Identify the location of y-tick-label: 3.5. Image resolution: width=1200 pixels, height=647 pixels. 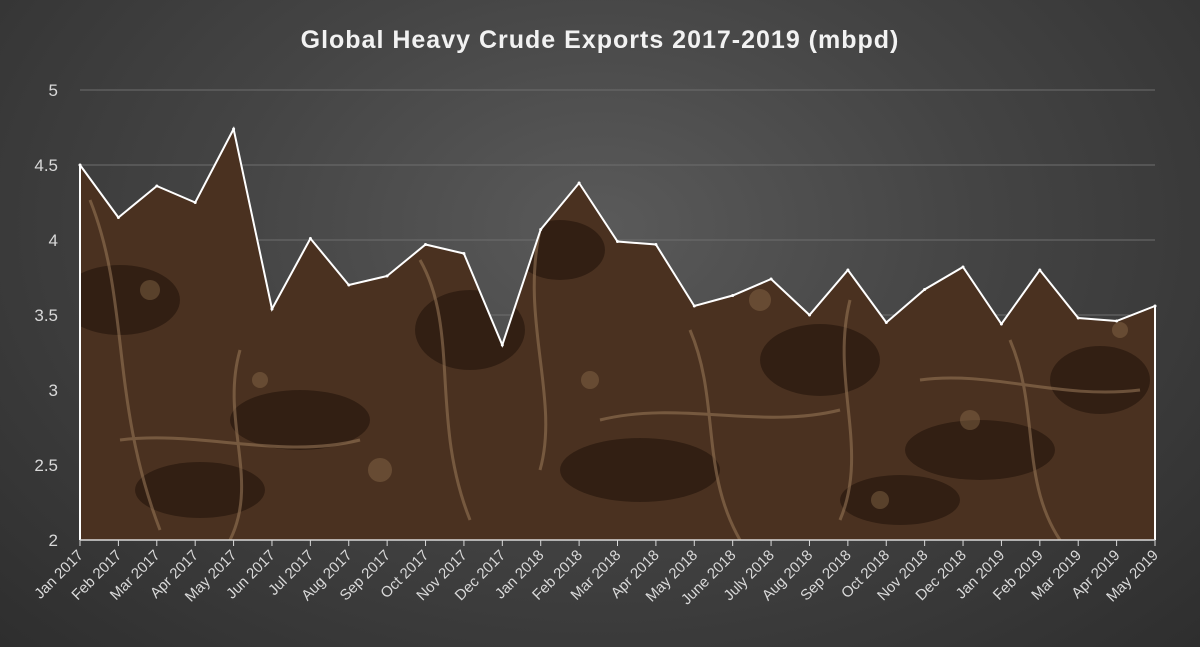
(46, 315).